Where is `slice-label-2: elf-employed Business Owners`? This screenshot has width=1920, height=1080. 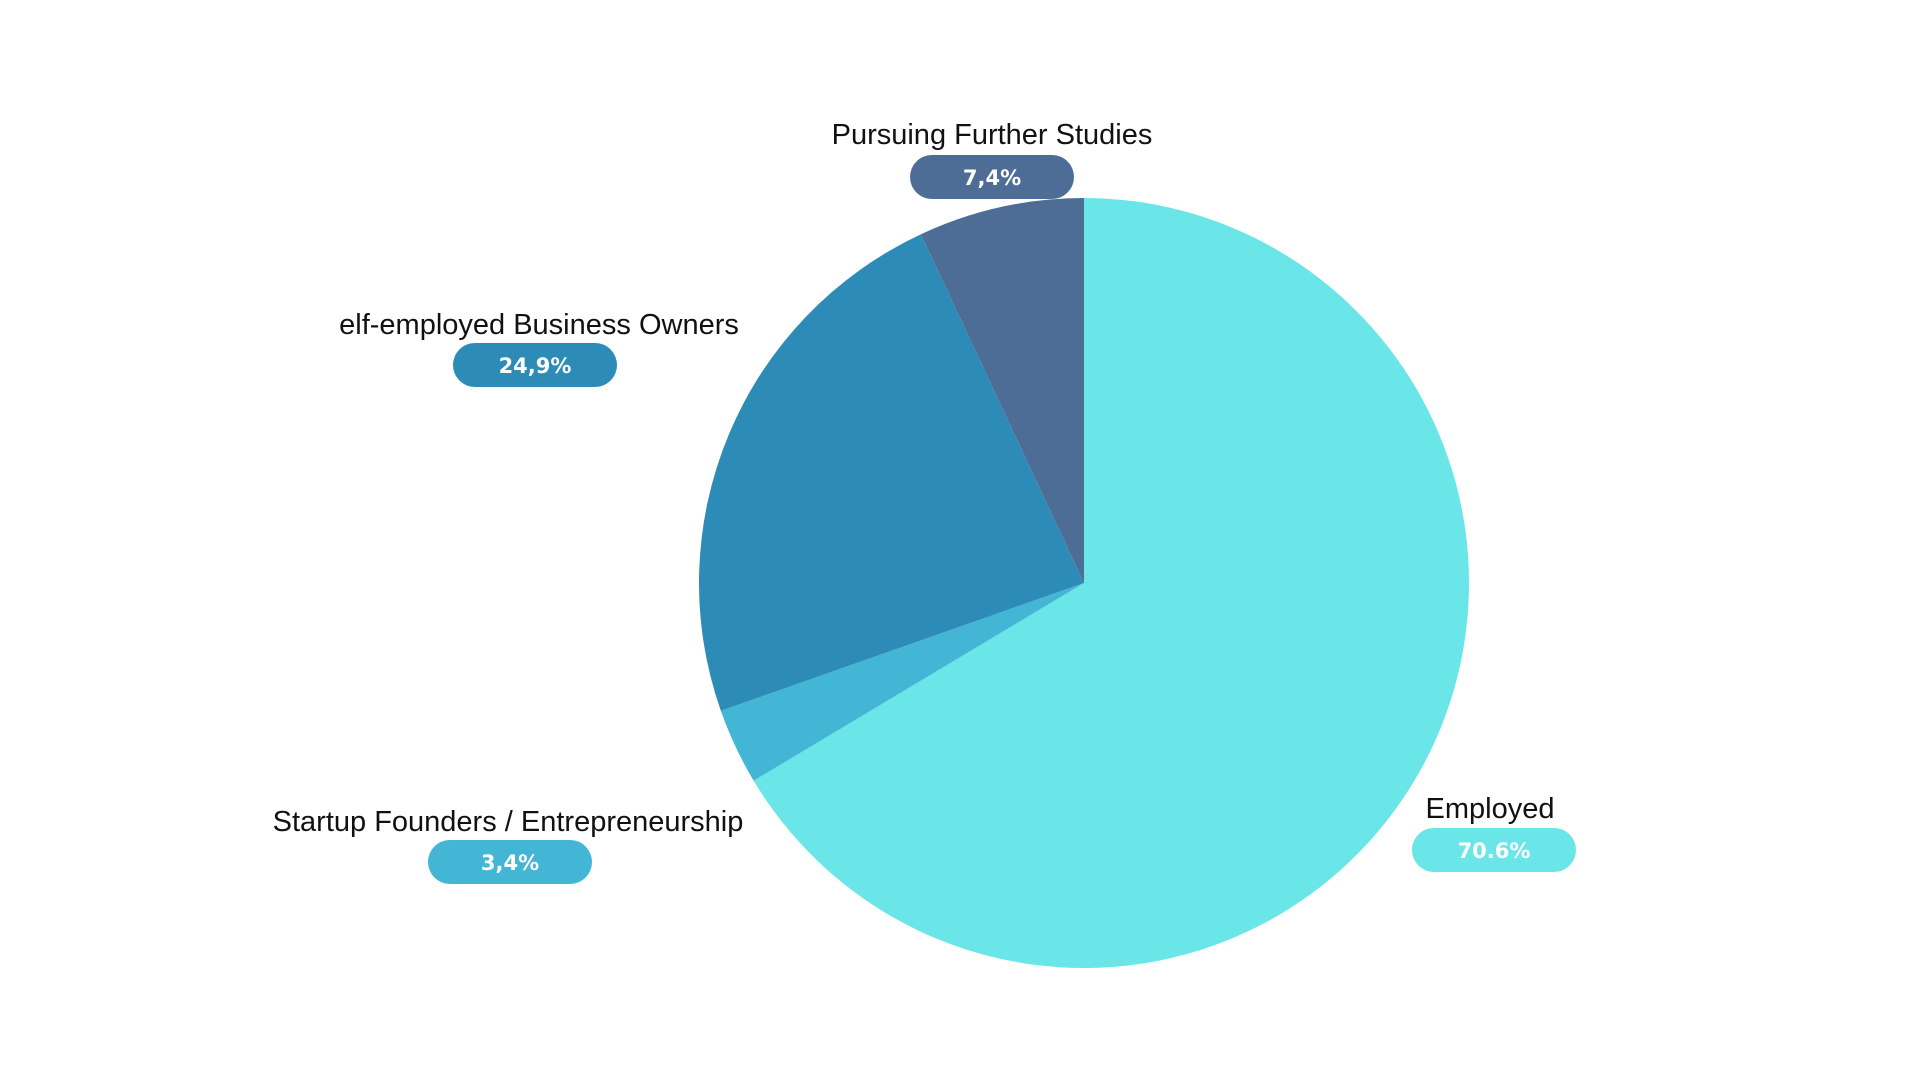 slice-label-2: elf-employed Business Owners is located at coordinates (539, 325).